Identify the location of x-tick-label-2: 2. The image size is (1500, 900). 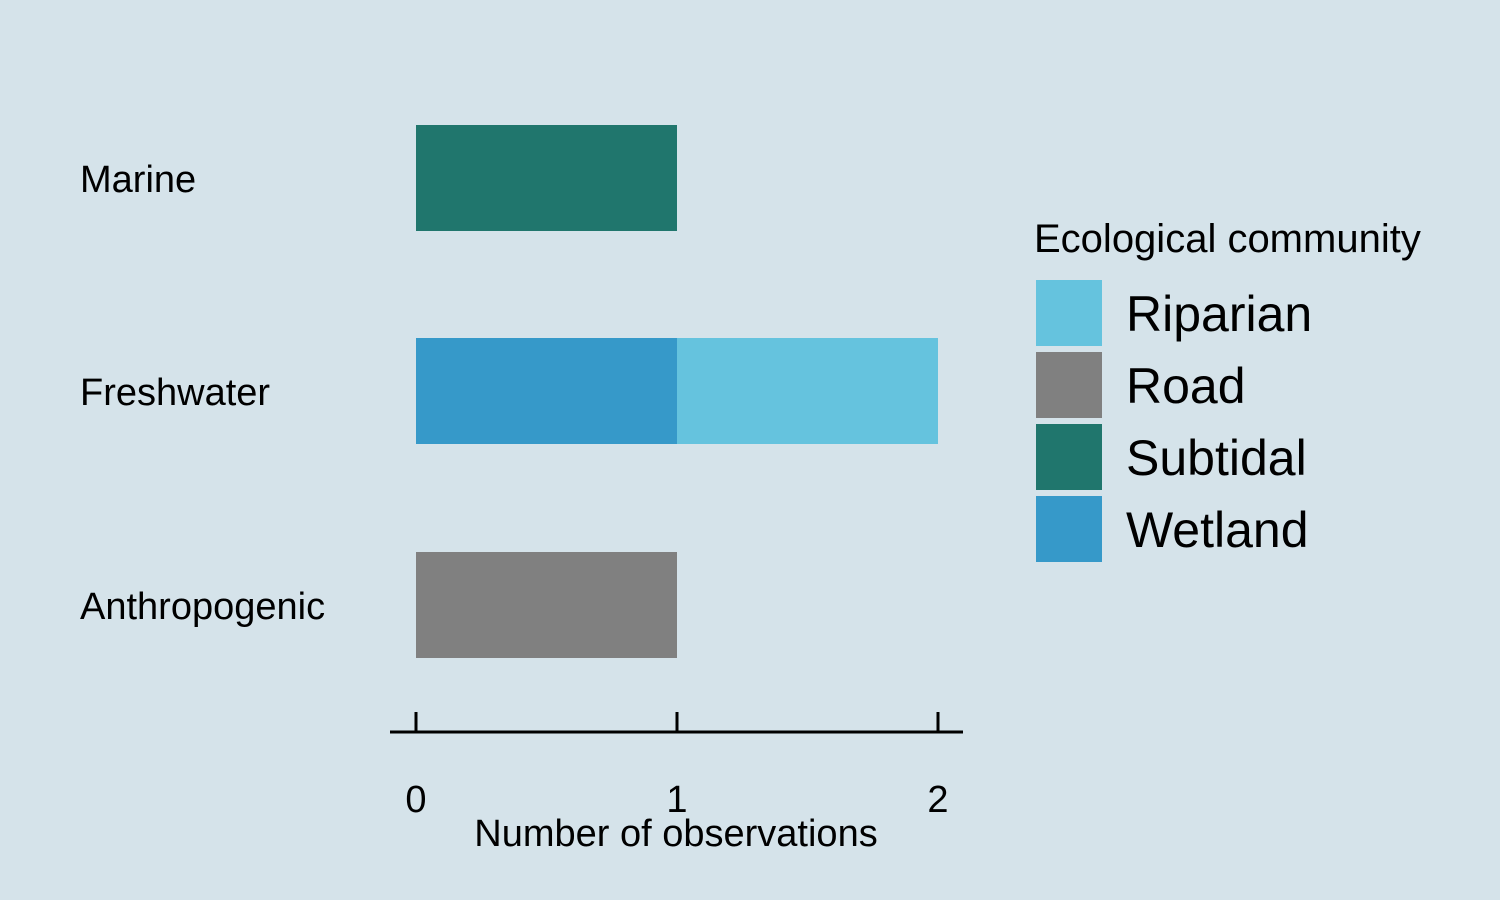
(937, 800).